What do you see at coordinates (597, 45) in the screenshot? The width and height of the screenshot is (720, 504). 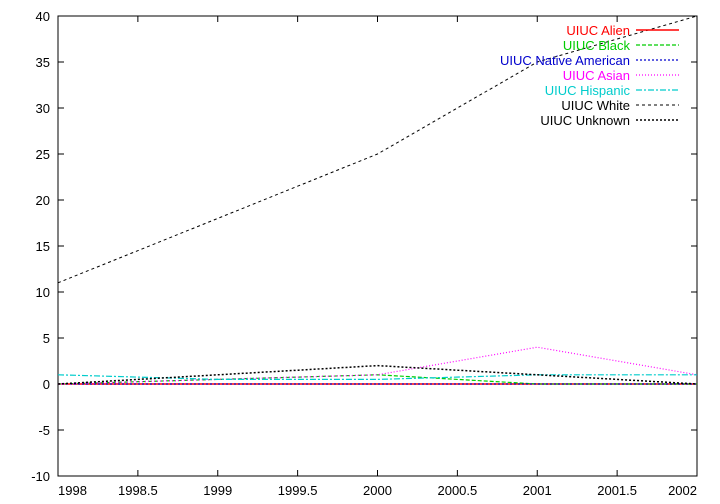 I see `legend-label: UIUC Black` at bounding box center [597, 45].